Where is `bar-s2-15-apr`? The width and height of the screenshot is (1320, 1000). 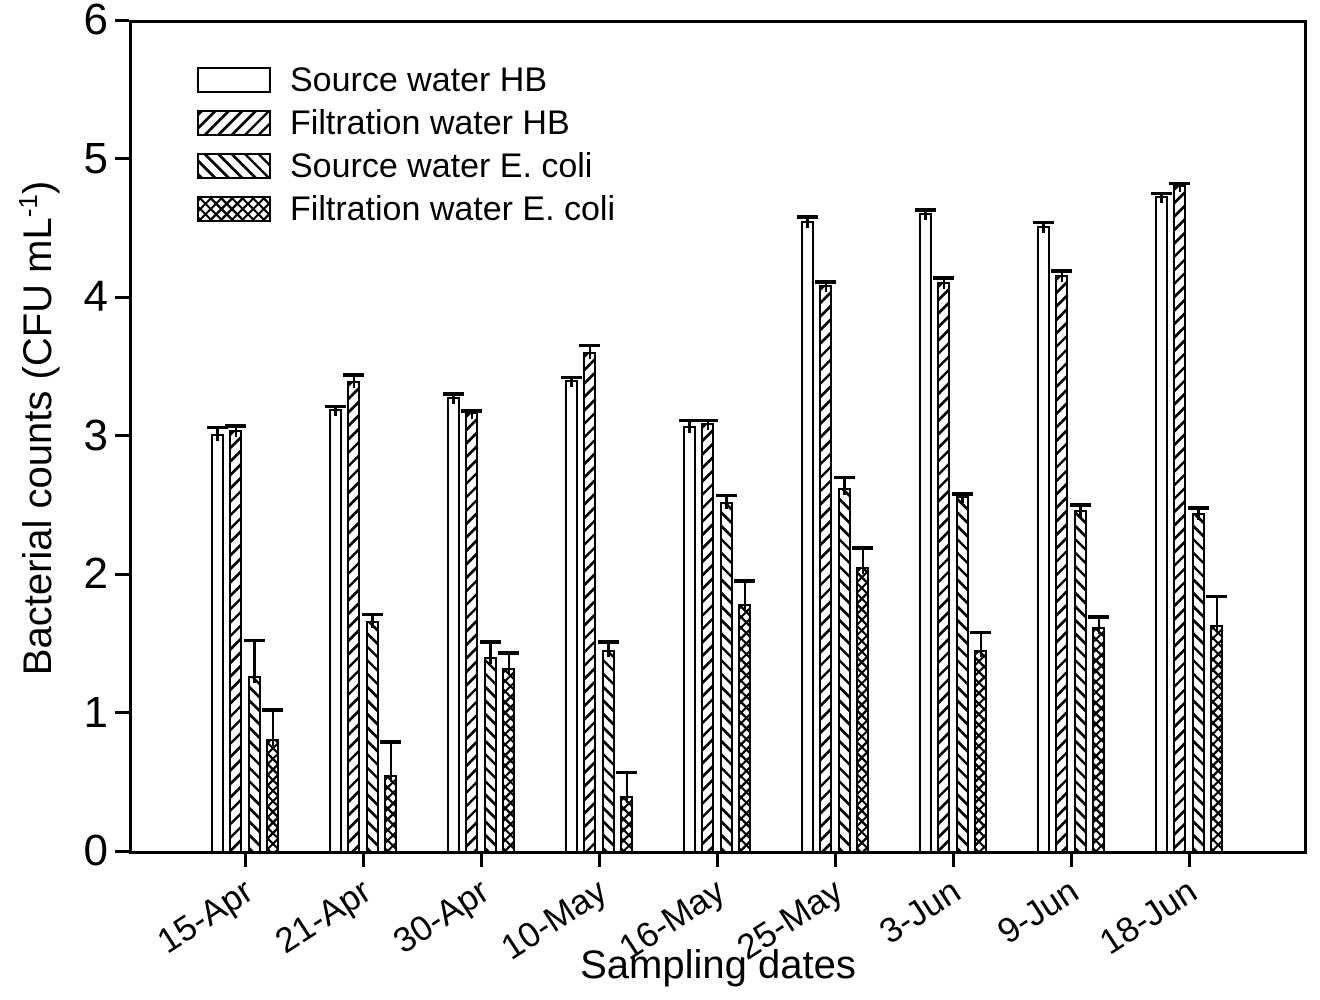
bar-s2-15-apr is located at coordinates (254, 764).